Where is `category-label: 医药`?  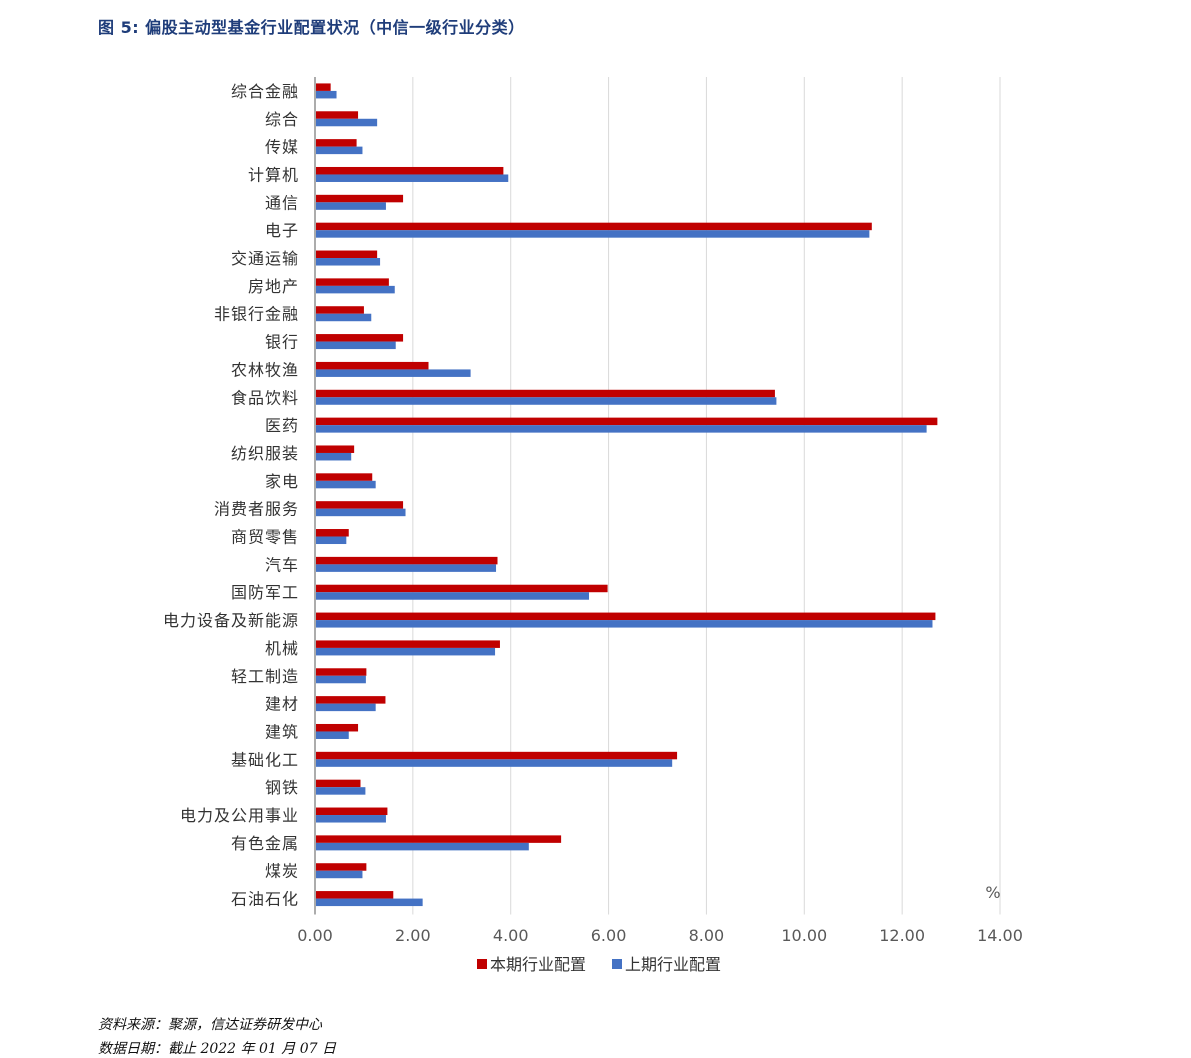 category-label: 医药 is located at coordinates (282, 425).